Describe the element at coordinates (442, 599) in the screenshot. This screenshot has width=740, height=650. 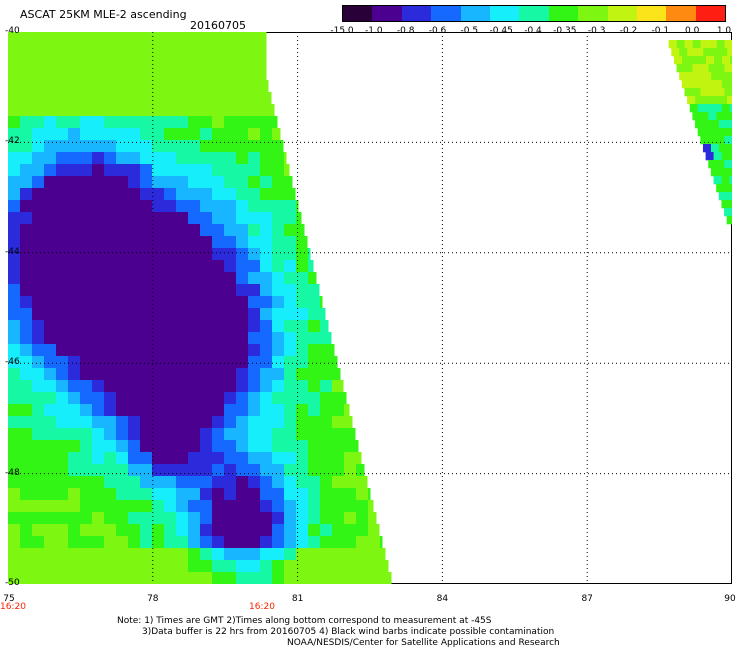
I see `x-tick-label: 84` at that location.